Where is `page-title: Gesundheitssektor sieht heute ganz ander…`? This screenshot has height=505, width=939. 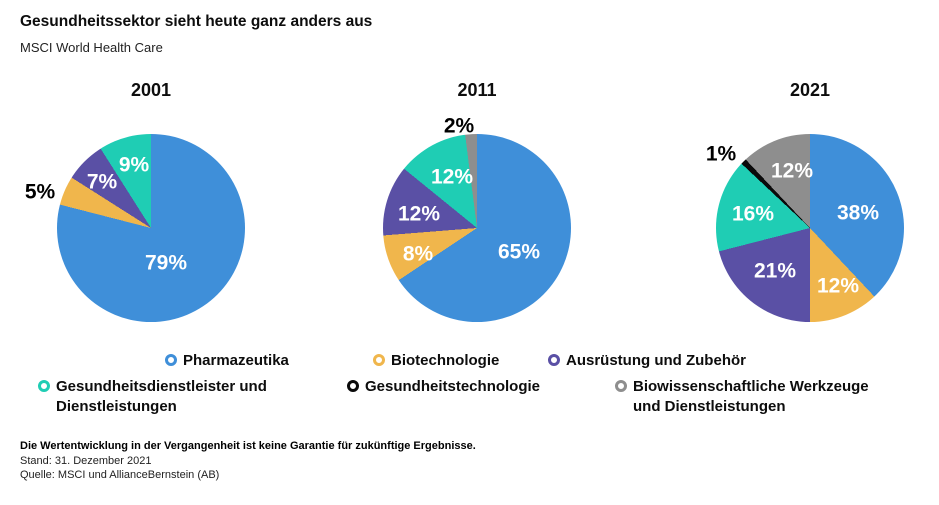
page-title: Gesundheitssektor sieht heute ganz ander… is located at coordinates (196, 21).